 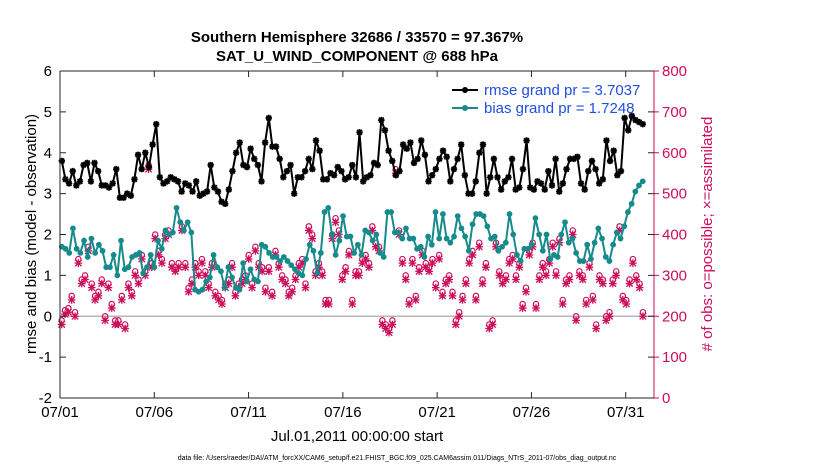 I want to click on y-tick-label-right: 100, so click(x=674, y=357).